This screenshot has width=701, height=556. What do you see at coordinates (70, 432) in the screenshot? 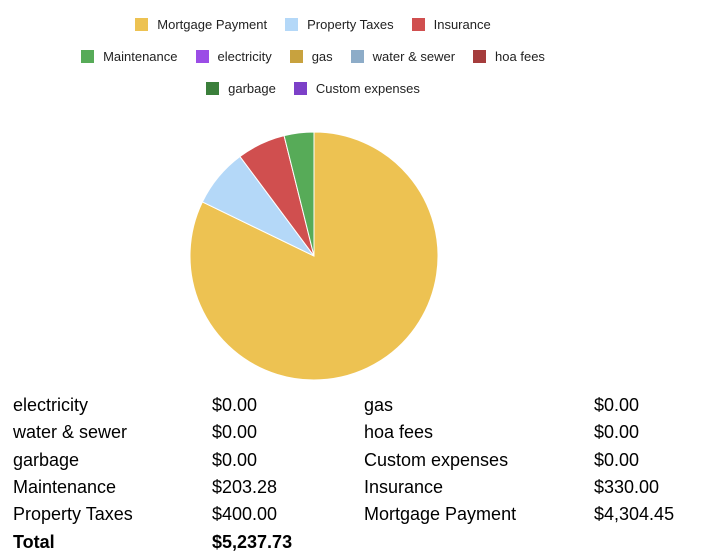
I see `table-cell: water & sewer` at bounding box center [70, 432].